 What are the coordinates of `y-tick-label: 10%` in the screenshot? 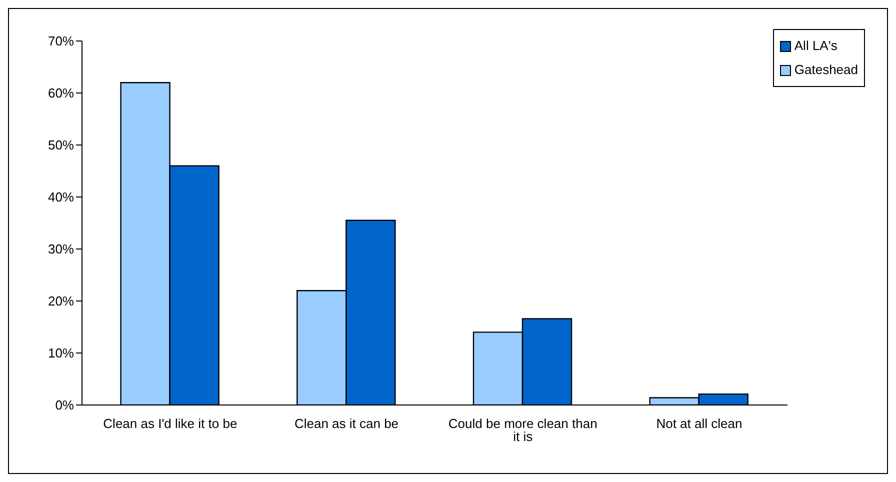 It's located at (61, 353).